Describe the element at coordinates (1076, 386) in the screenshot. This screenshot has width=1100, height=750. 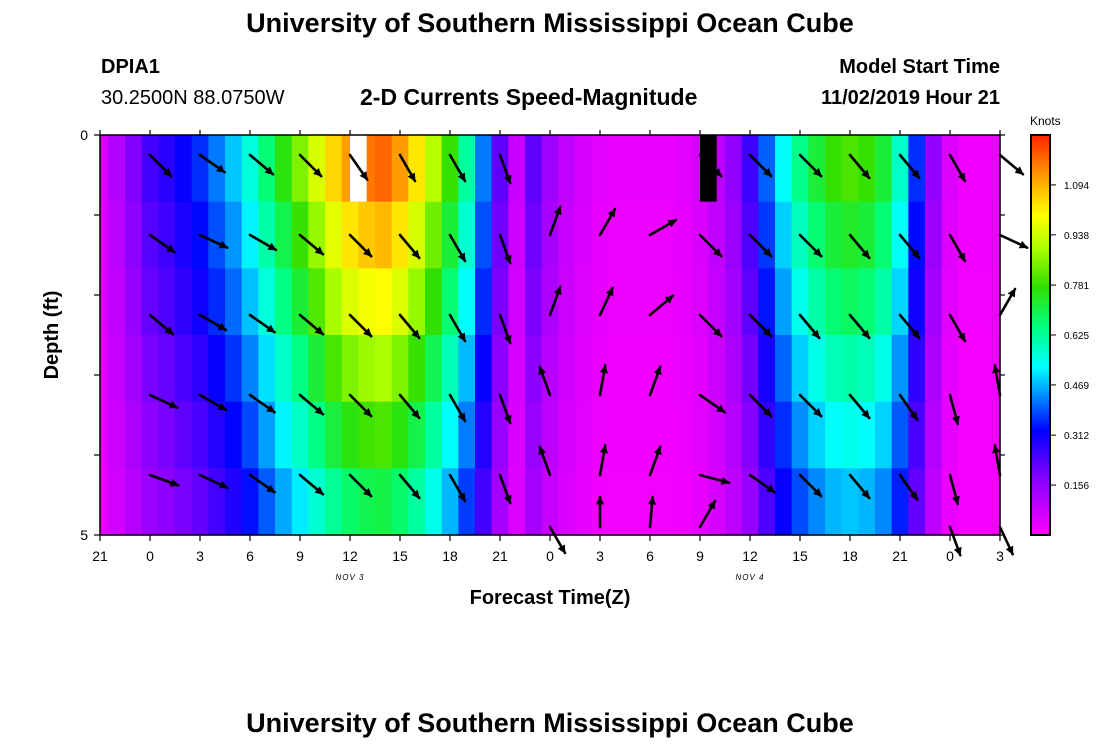
I see `colorbar-tick-label: 0.469` at that location.